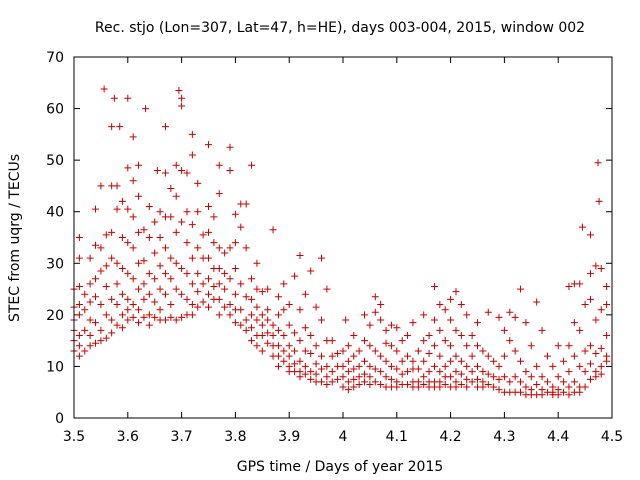  What do you see at coordinates (55, 316) in the screenshot?
I see `y-tick-label: 20` at bounding box center [55, 316].